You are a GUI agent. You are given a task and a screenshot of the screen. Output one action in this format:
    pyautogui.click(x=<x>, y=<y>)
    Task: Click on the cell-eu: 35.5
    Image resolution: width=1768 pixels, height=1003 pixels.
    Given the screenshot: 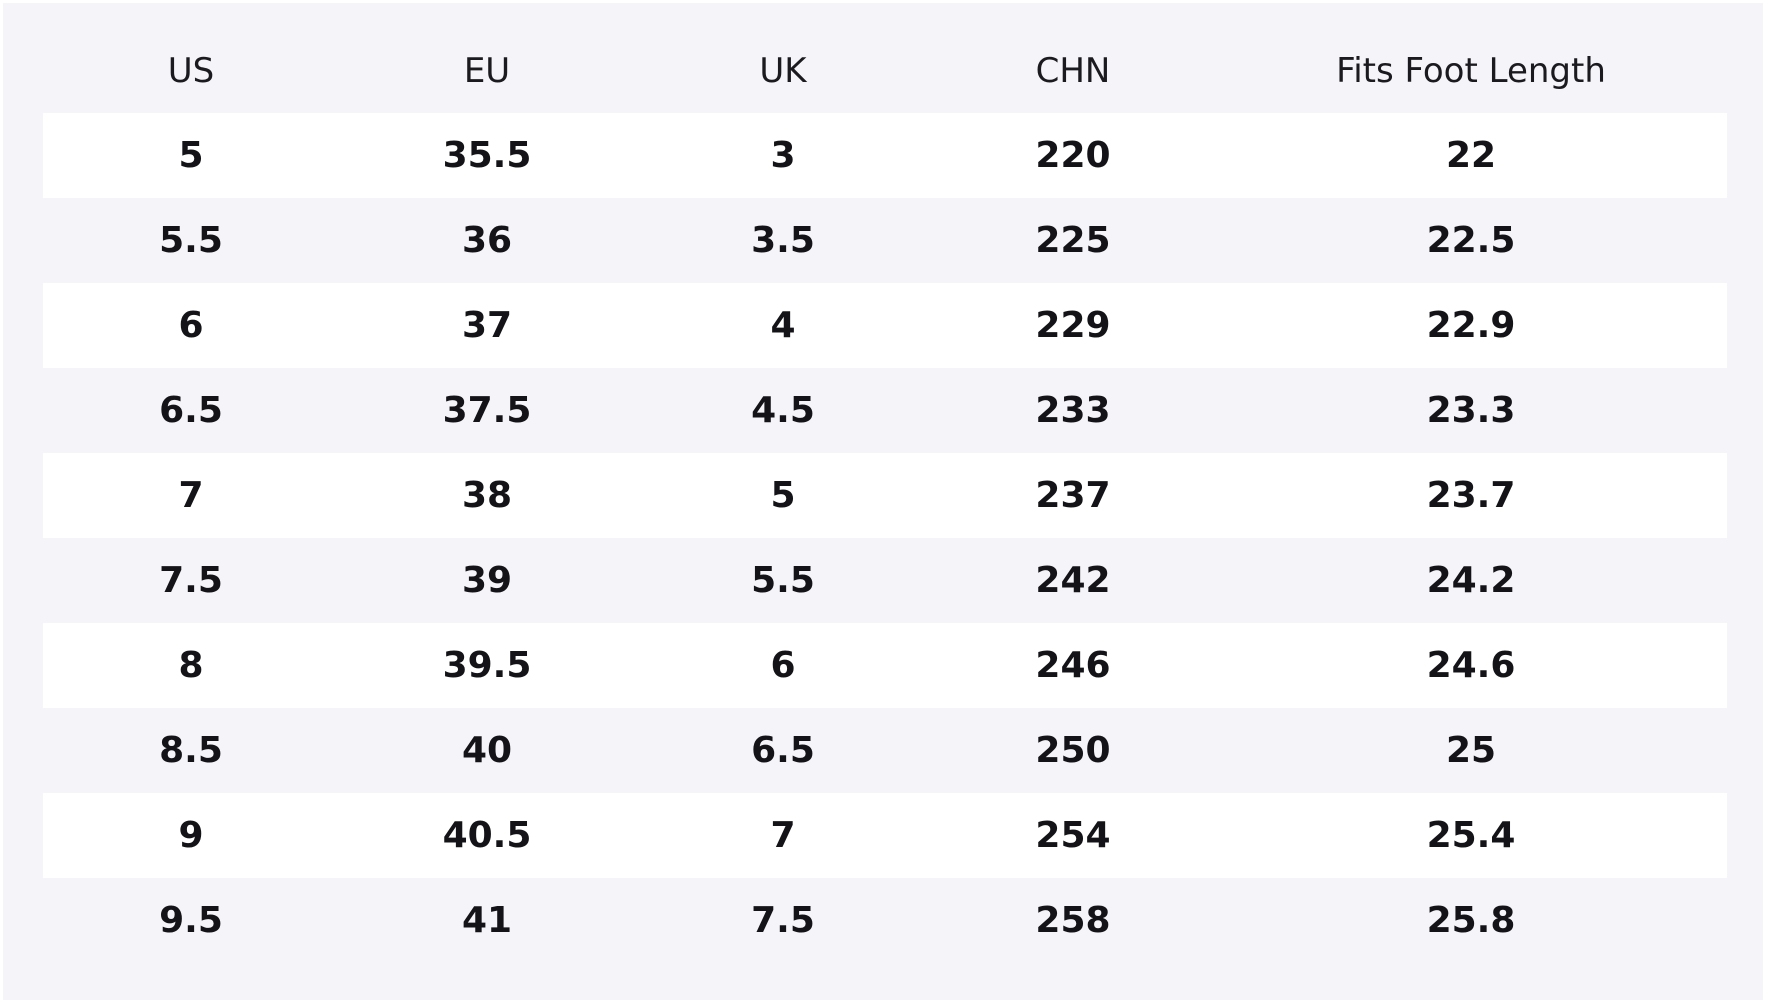 What is the action you would take?
    pyautogui.click(x=487, y=155)
    